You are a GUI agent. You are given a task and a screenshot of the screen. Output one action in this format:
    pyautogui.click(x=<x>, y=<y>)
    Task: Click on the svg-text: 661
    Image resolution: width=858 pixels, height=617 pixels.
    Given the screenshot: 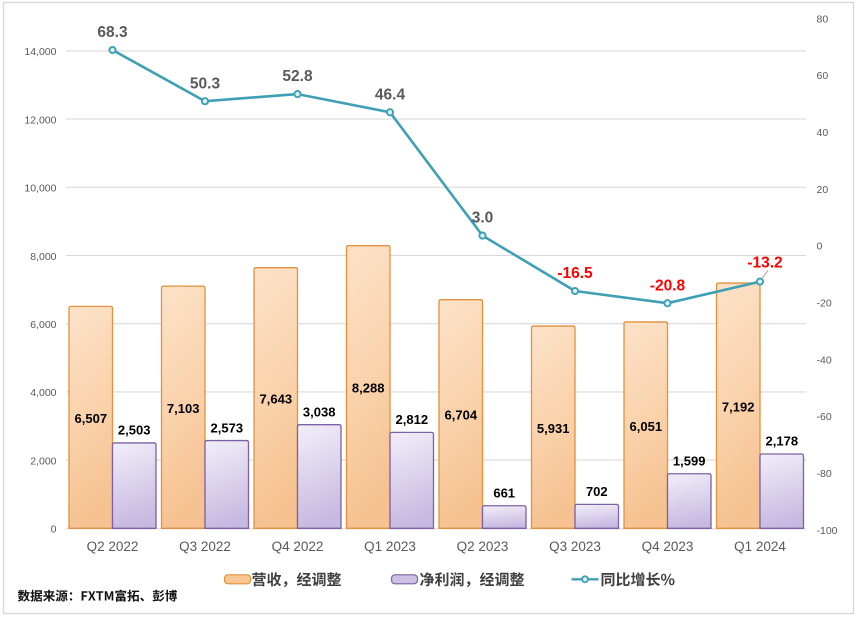 What is the action you would take?
    pyautogui.click(x=504, y=493)
    